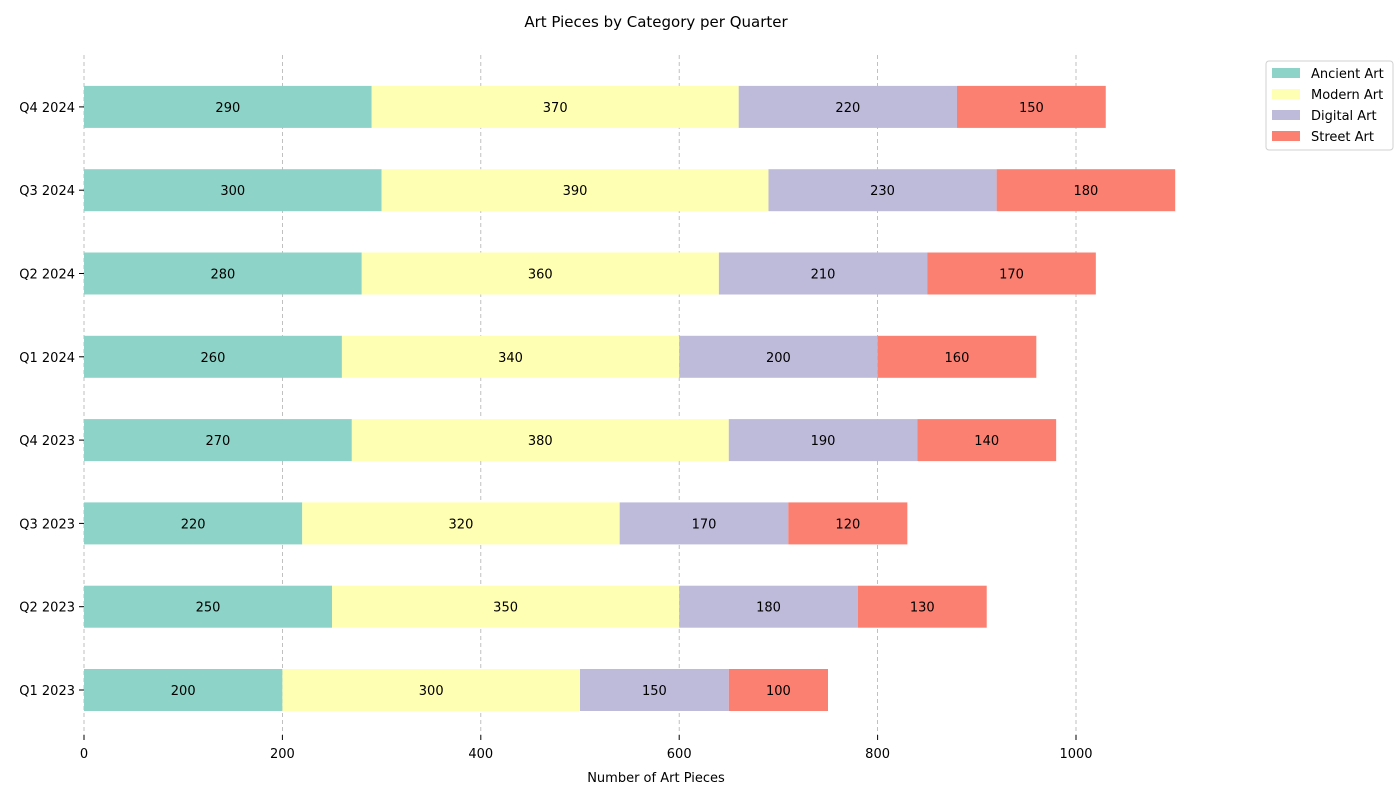 The height and width of the screenshot is (800, 1400). What do you see at coordinates (47, 441) in the screenshot?
I see `y-tick-label: Q4 2023` at bounding box center [47, 441].